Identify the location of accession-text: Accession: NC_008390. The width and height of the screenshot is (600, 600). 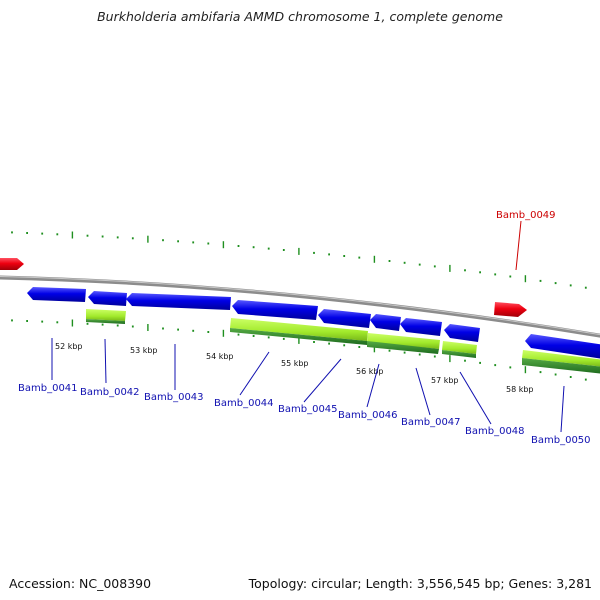
(80, 583).